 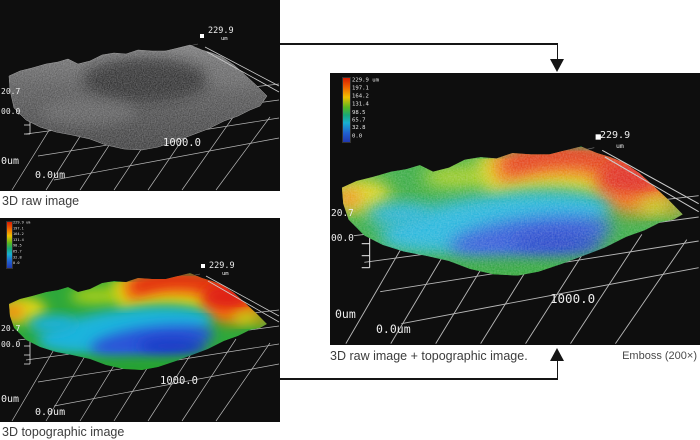 What do you see at coordinates (659, 356) in the screenshot?
I see `emboss-mode-label: Emboss (200×)` at bounding box center [659, 356].